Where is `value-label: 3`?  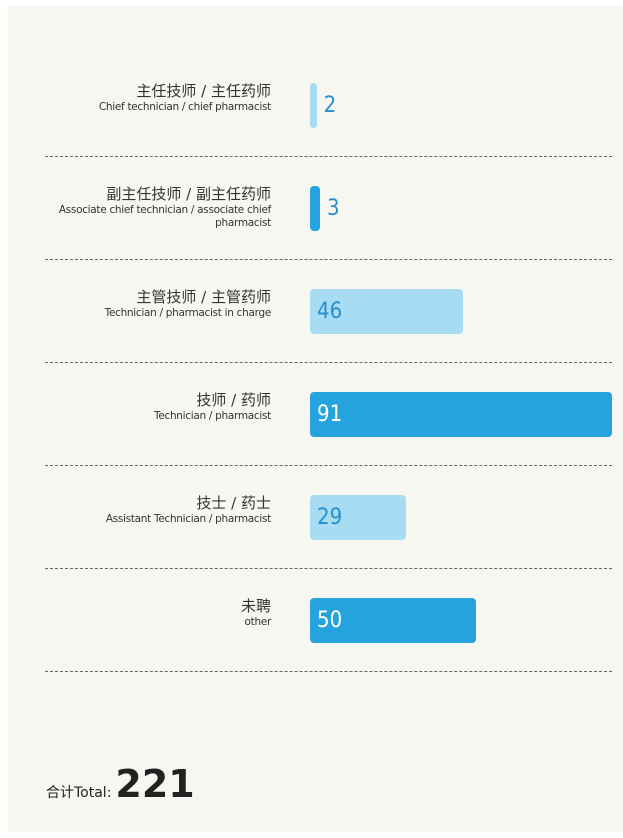
value-label: 3 is located at coordinates (333, 208).